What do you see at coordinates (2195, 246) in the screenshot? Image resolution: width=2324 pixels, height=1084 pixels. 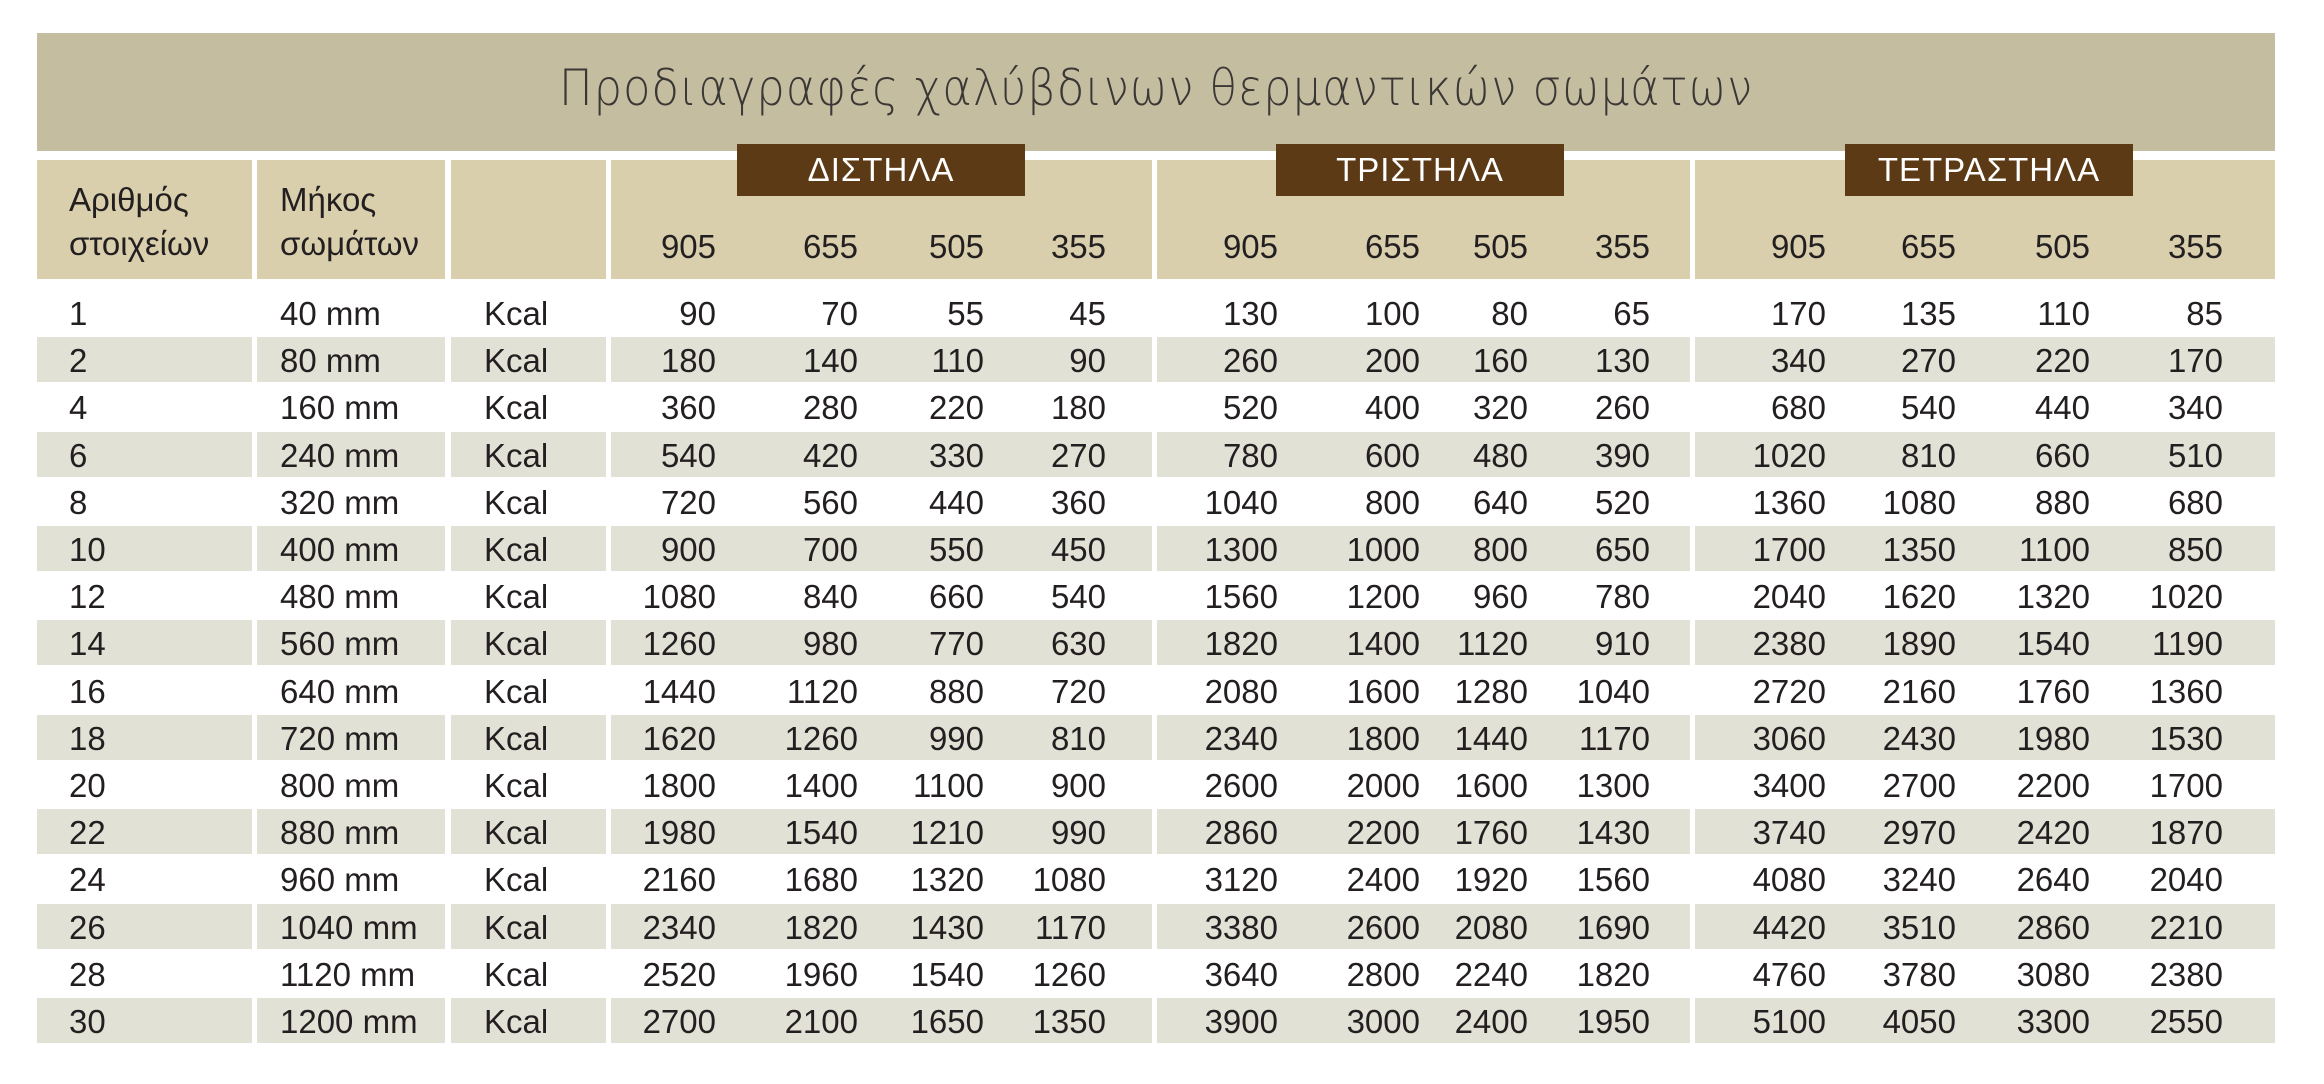 I see `header-height-11: 355` at bounding box center [2195, 246].